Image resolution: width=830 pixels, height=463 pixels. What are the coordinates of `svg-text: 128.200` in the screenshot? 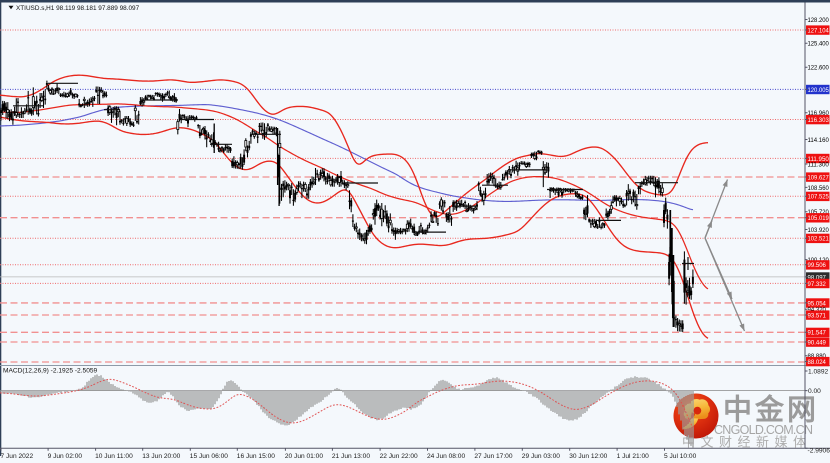 It's located at (819, 20).